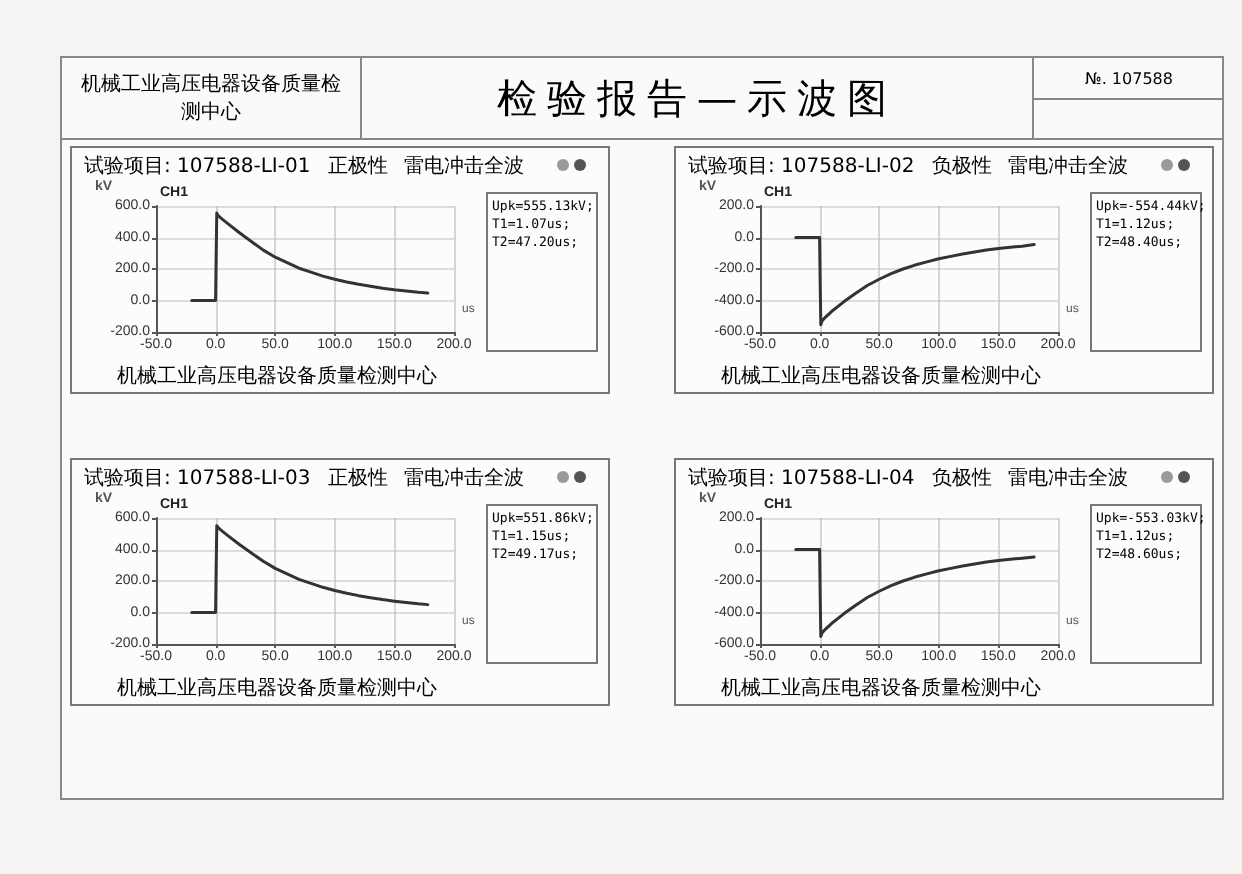 The width and height of the screenshot is (1242, 874). Describe the element at coordinates (801, 478) in the screenshot. I see `chart-title: 试验项目: 107588-LI-04` at that location.